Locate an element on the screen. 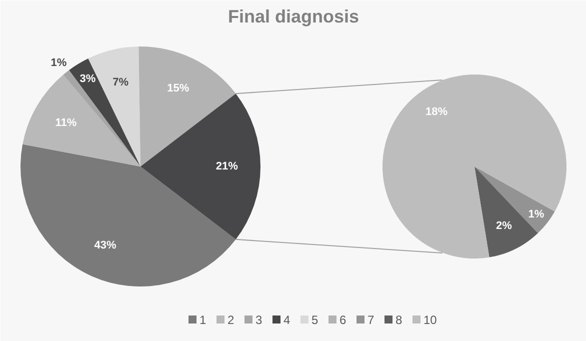 This screenshot has width=586, height=341. legend-label: 6 is located at coordinates (343, 320).